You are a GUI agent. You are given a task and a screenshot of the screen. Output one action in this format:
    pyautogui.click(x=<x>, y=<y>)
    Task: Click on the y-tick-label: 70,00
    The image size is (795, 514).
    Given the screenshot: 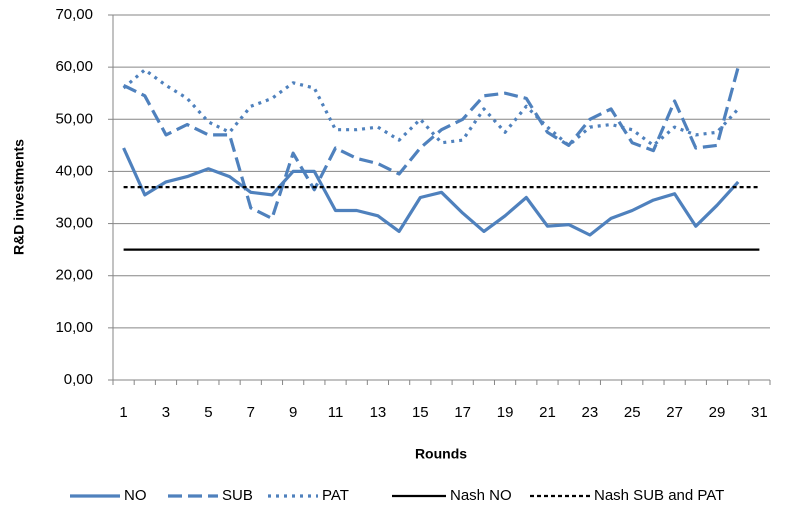 What is the action you would take?
    pyautogui.click(x=74, y=14)
    